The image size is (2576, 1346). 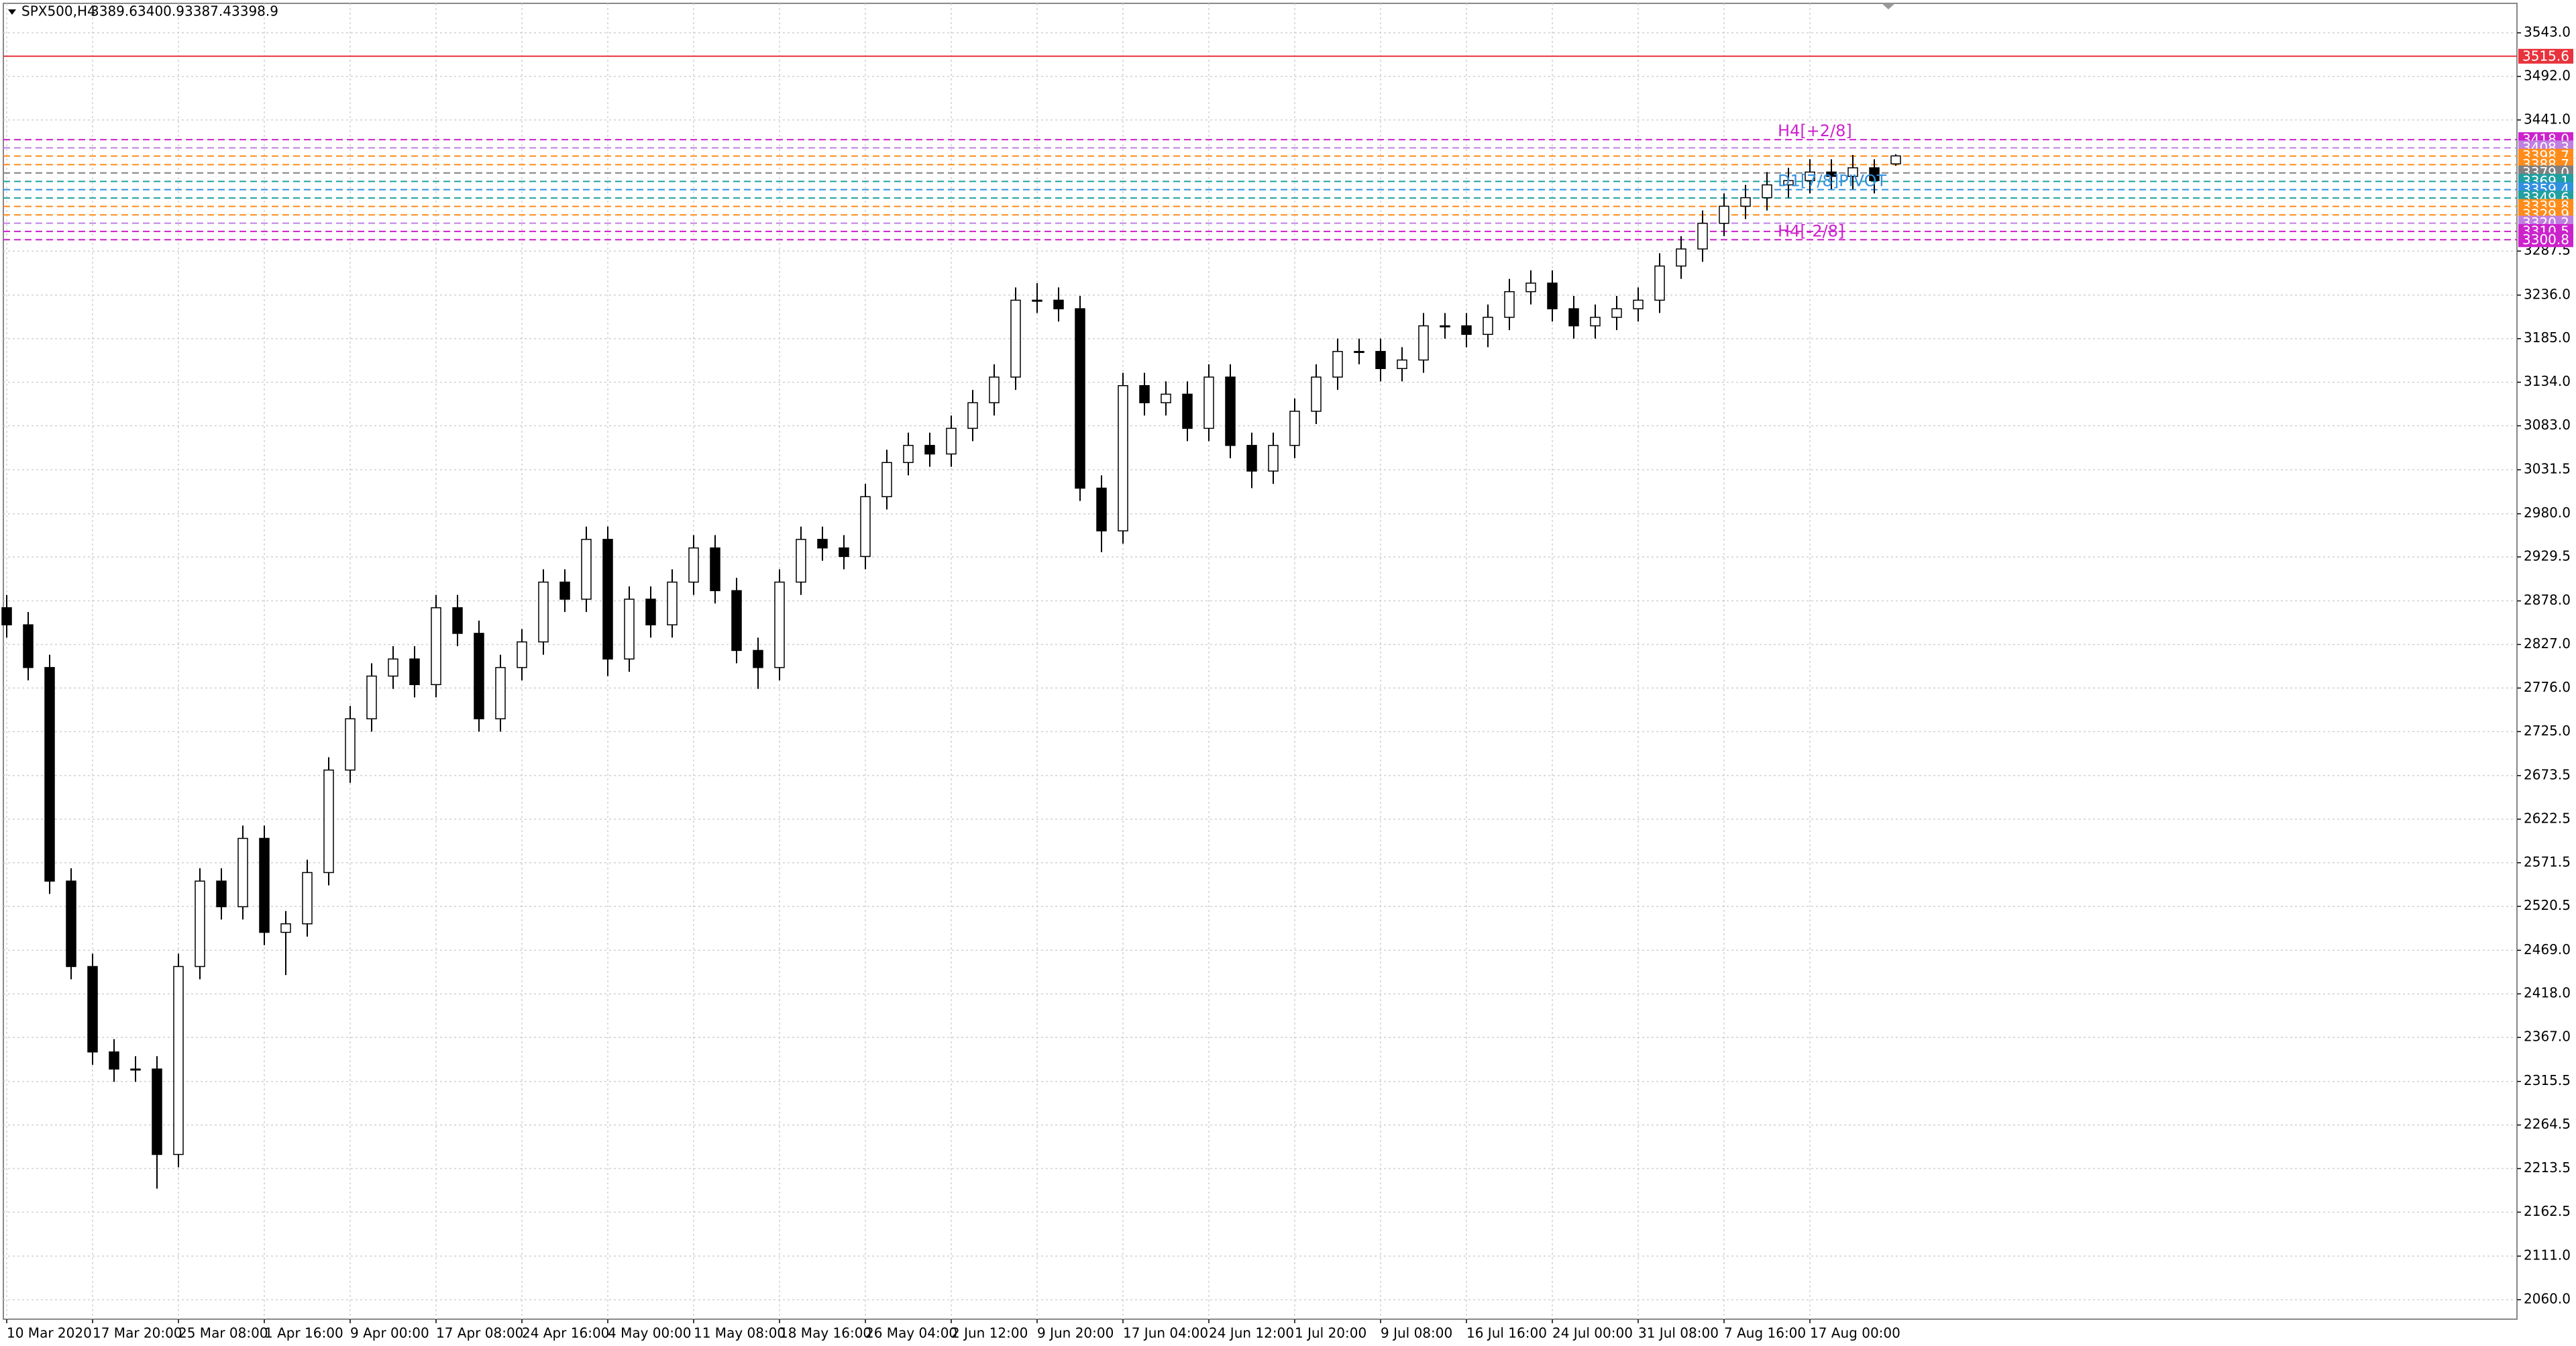 What do you see at coordinates (1330, 1333) in the screenshot?
I see `x-tick-label: 1 Jul 20:00` at bounding box center [1330, 1333].